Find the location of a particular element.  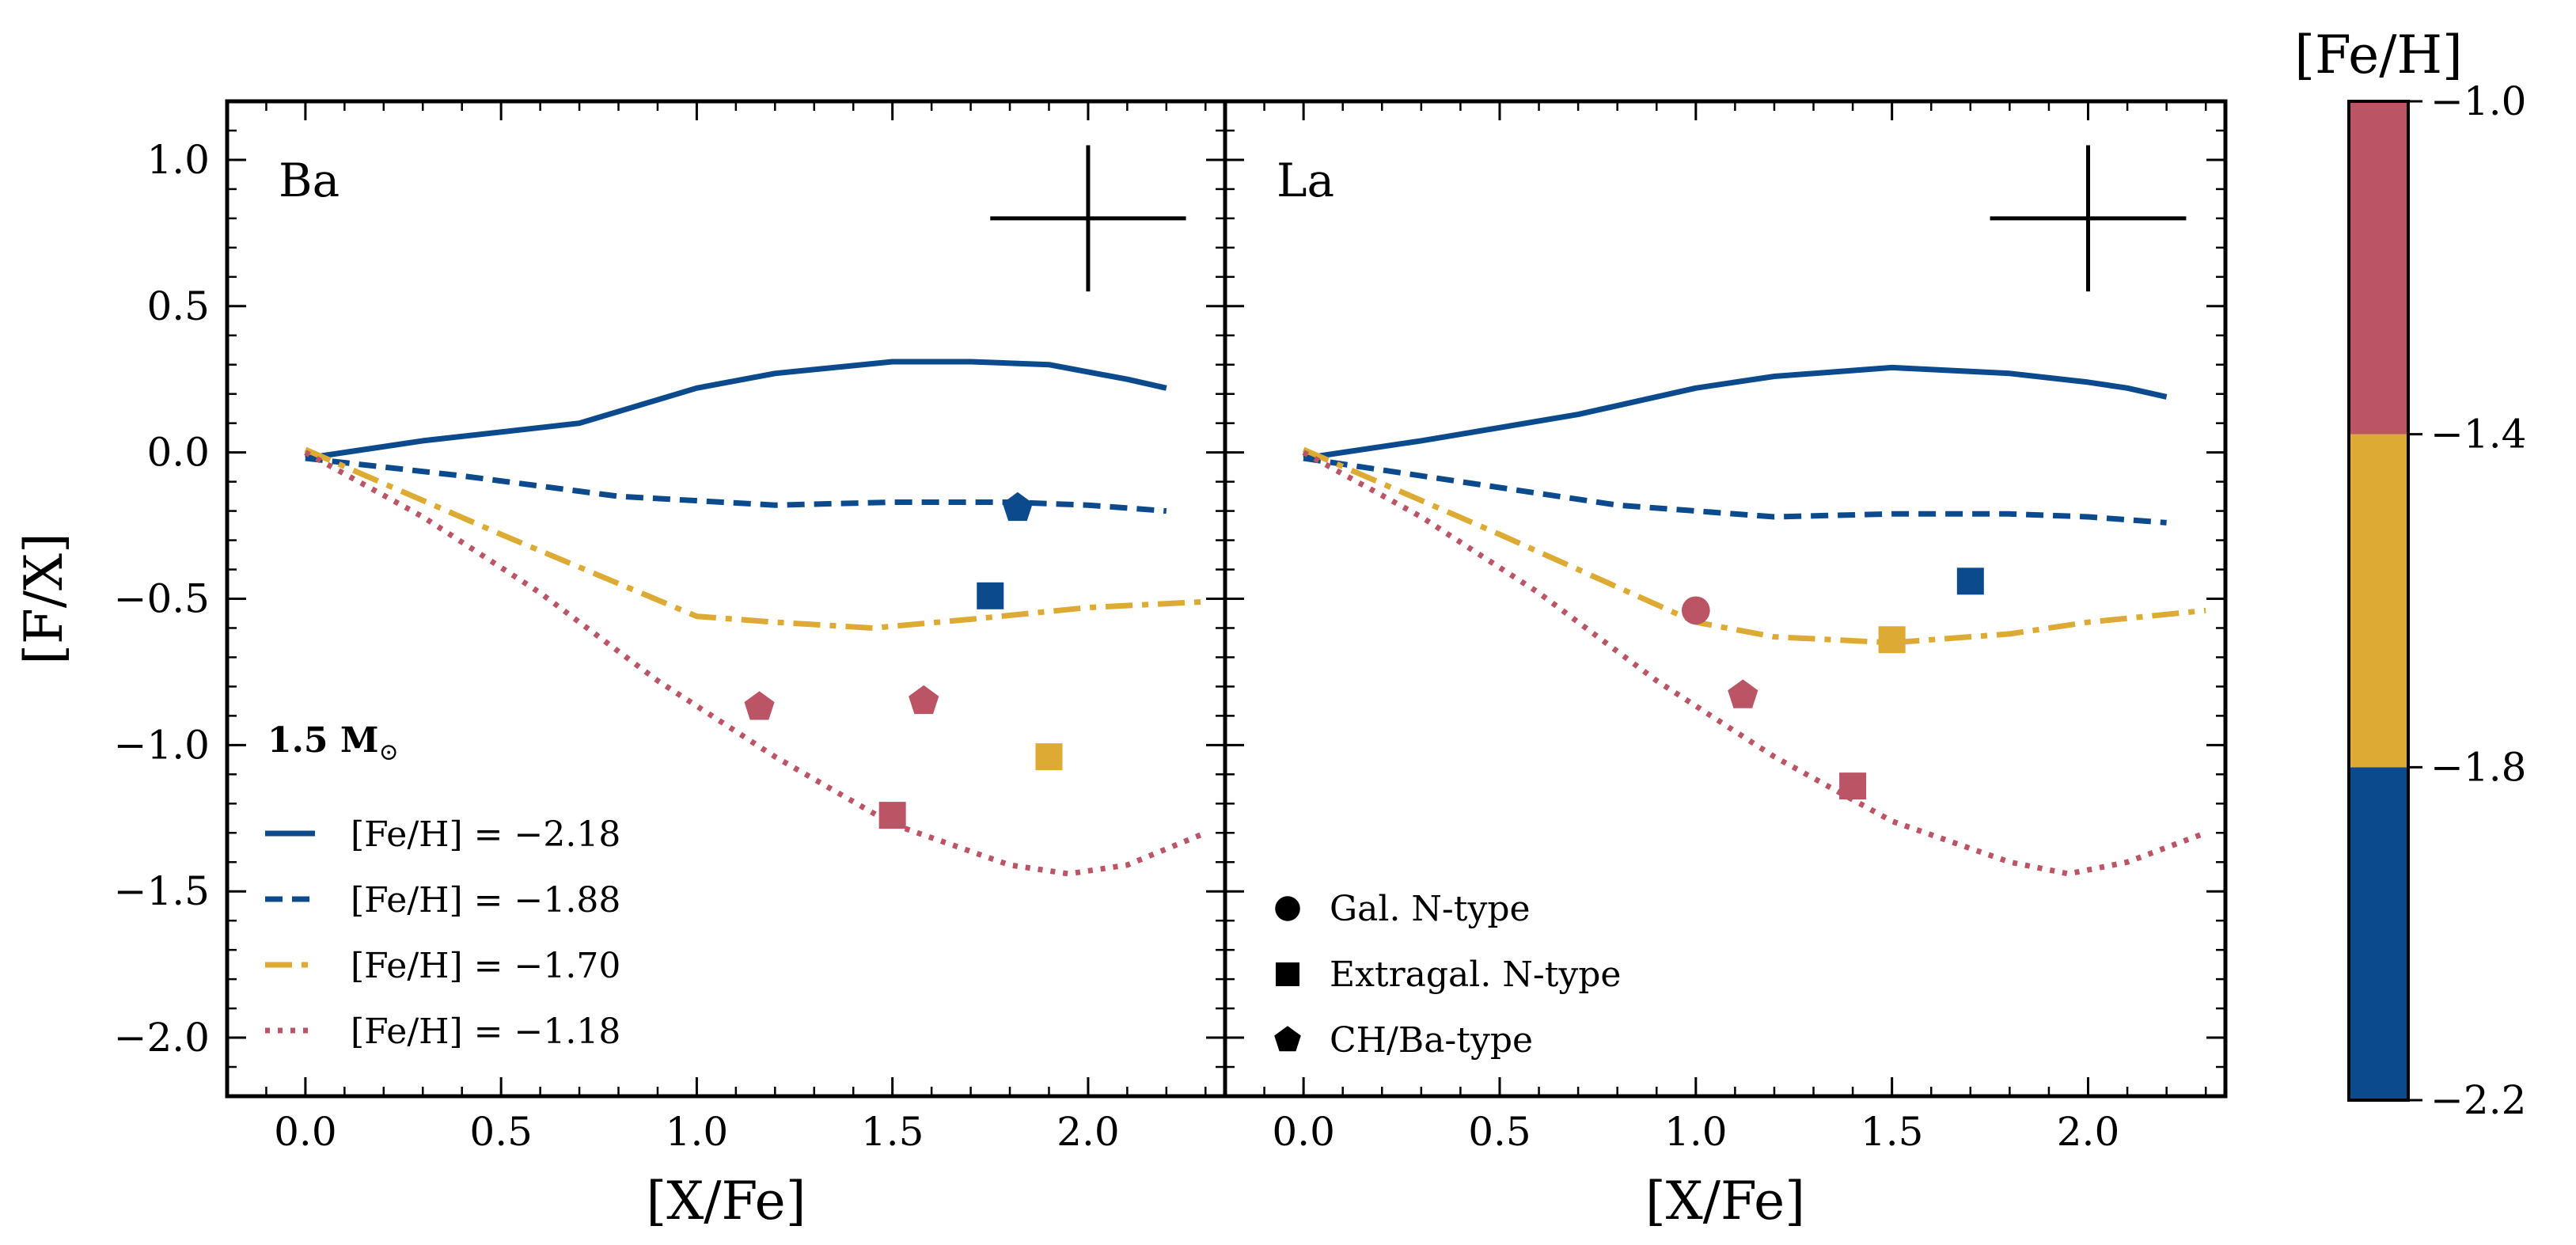

legend-marker-label: Gal. N-type is located at coordinates (1430, 909).